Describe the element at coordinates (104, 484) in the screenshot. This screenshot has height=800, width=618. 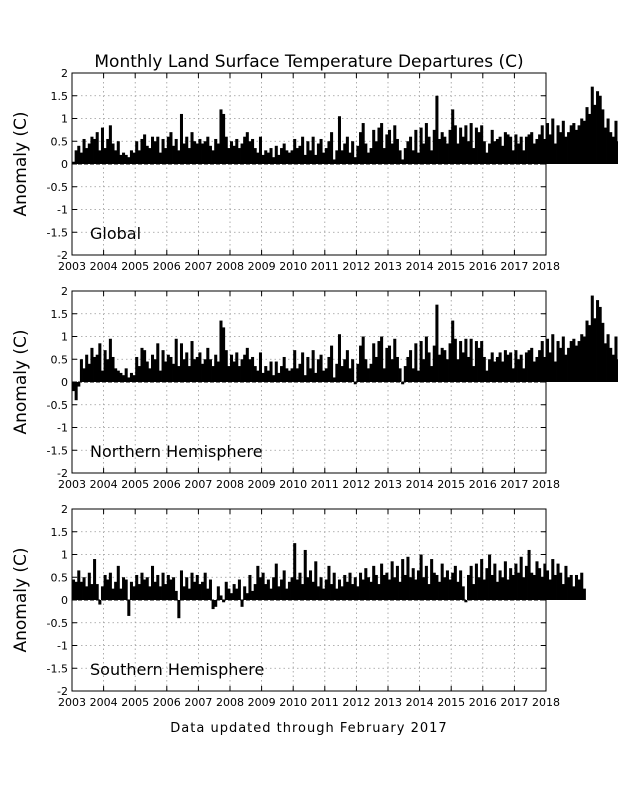
I see `x-tick-label-northern: 2004` at that location.